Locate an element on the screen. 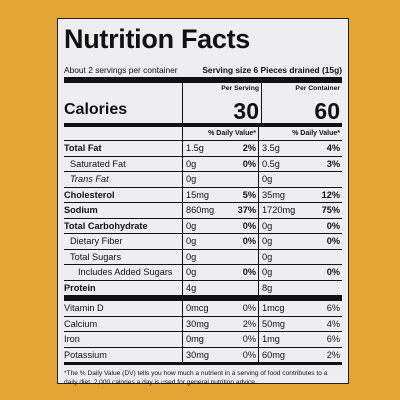  daily-value-header-row: % Daily Value* % Daily Value* is located at coordinates (203, 134).